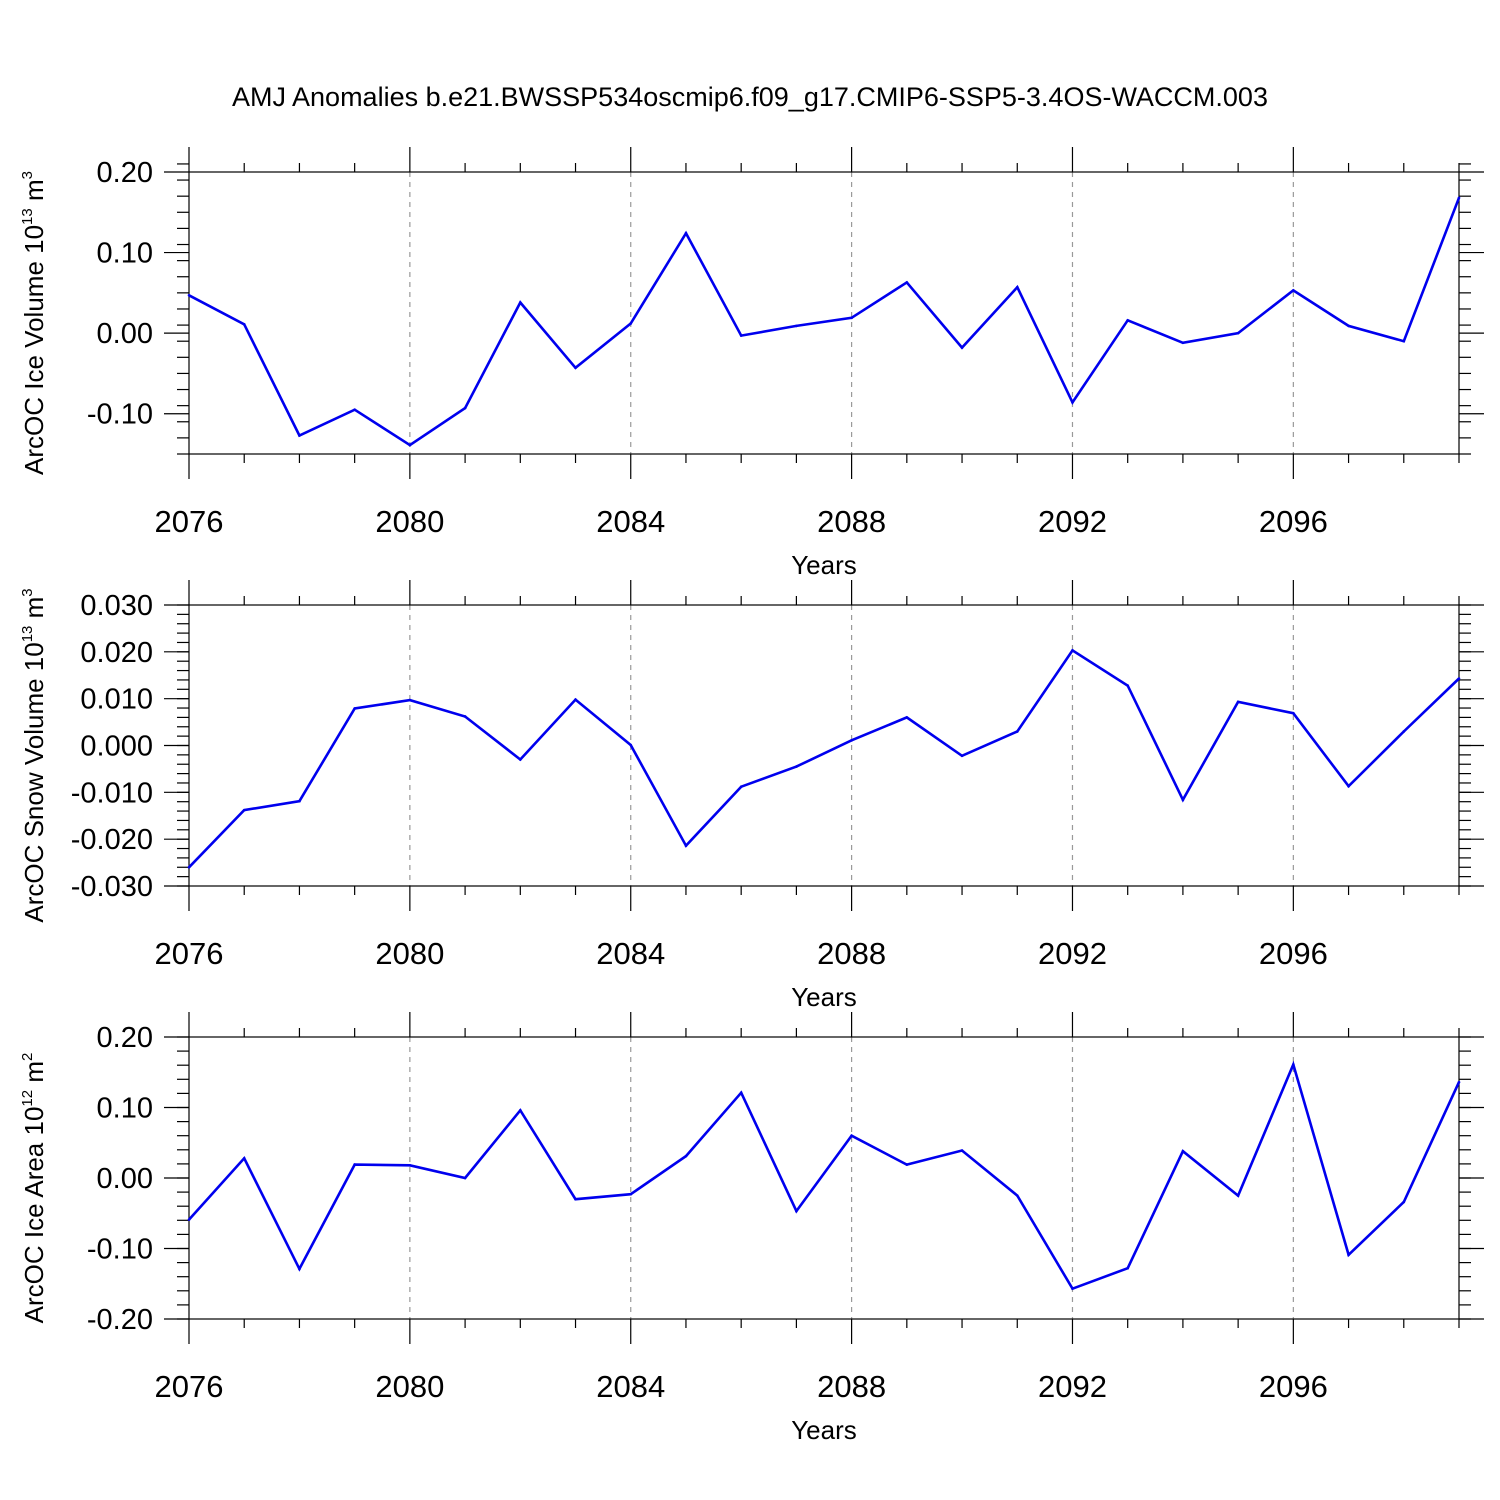 This screenshot has width=1500, height=1500. I want to click on y-tick-label: -0.020, so click(112, 840).